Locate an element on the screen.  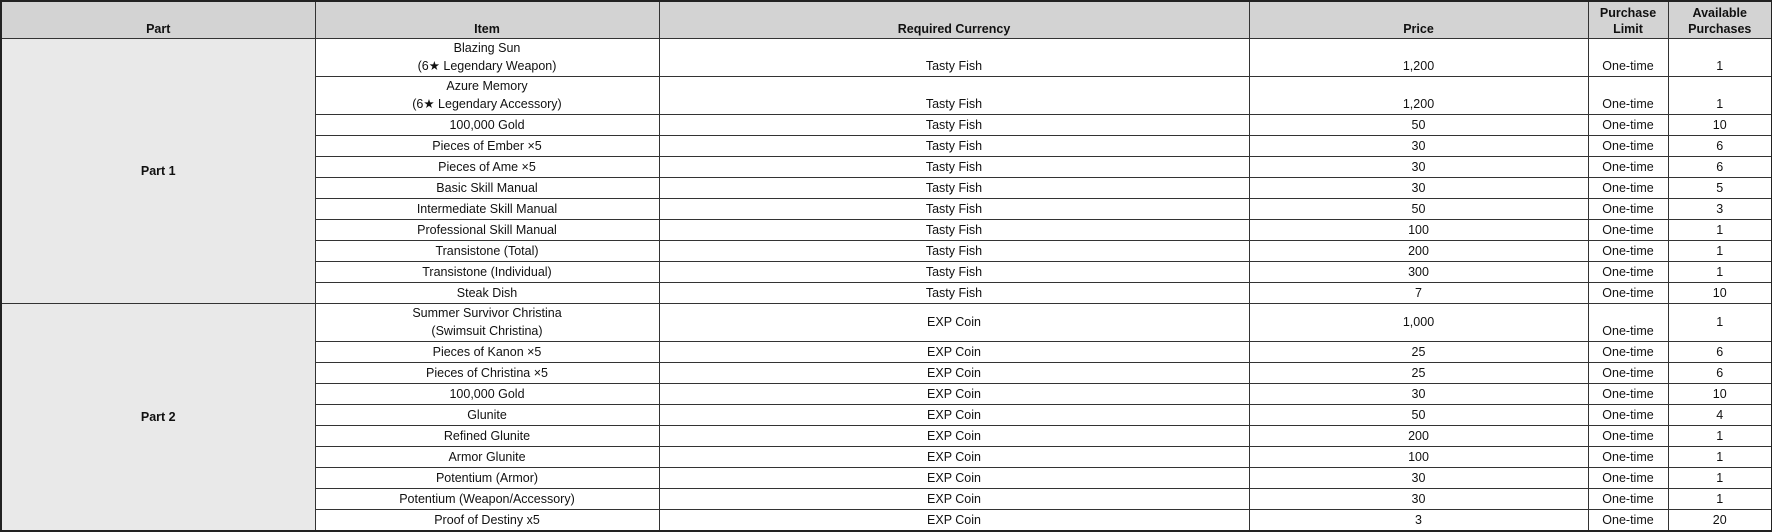
item-name-line: Transistone (Individual) is located at coordinates (487, 272).